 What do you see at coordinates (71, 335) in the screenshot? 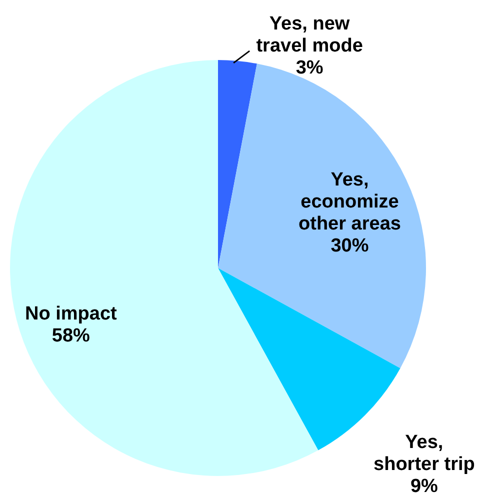
I see `data-label: 58%` at bounding box center [71, 335].